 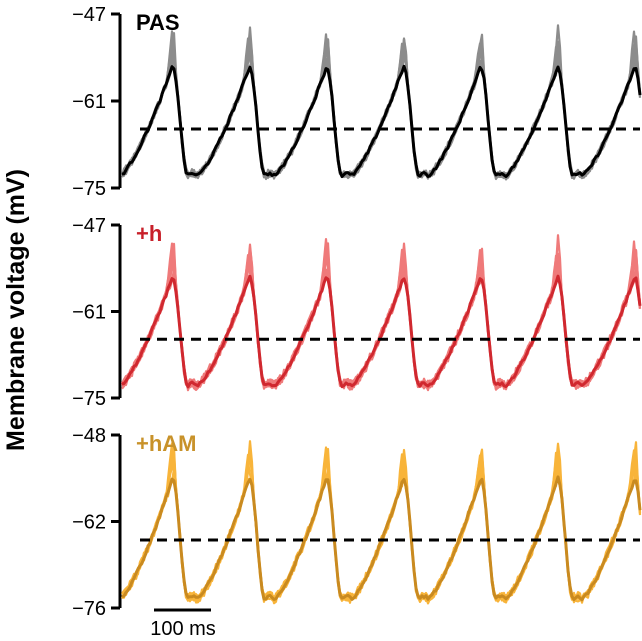 What do you see at coordinates (149, 233) in the screenshot?
I see `panel-label: +h` at bounding box center [149, 233].